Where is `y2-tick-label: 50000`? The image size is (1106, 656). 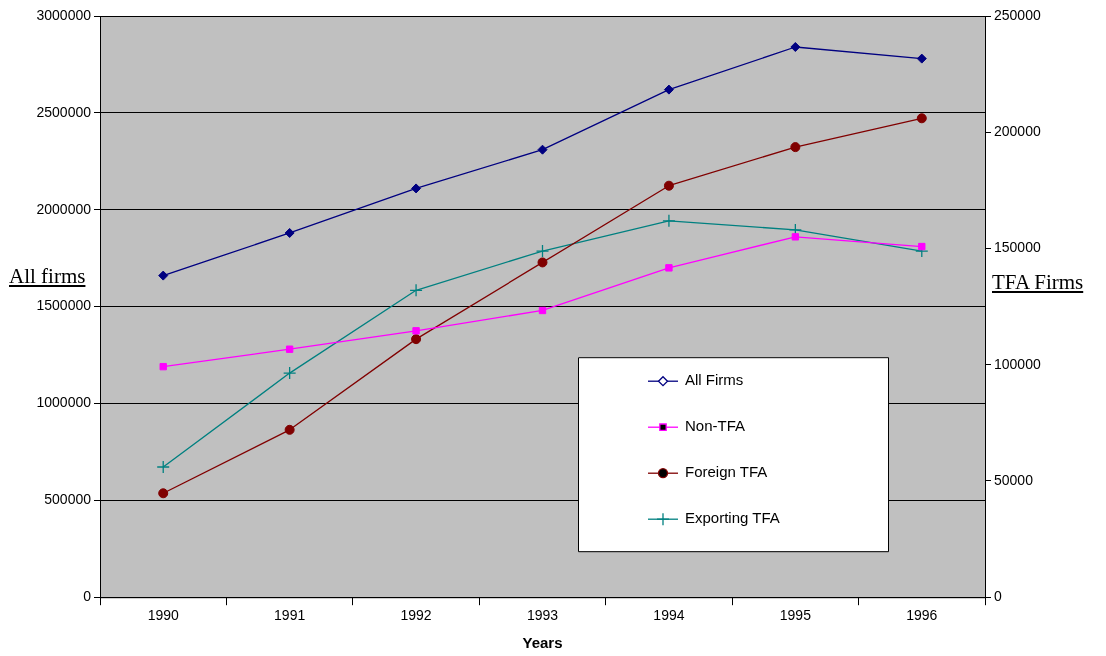
y2-tick-label: 50000 is located at coordinates (1014, 479).